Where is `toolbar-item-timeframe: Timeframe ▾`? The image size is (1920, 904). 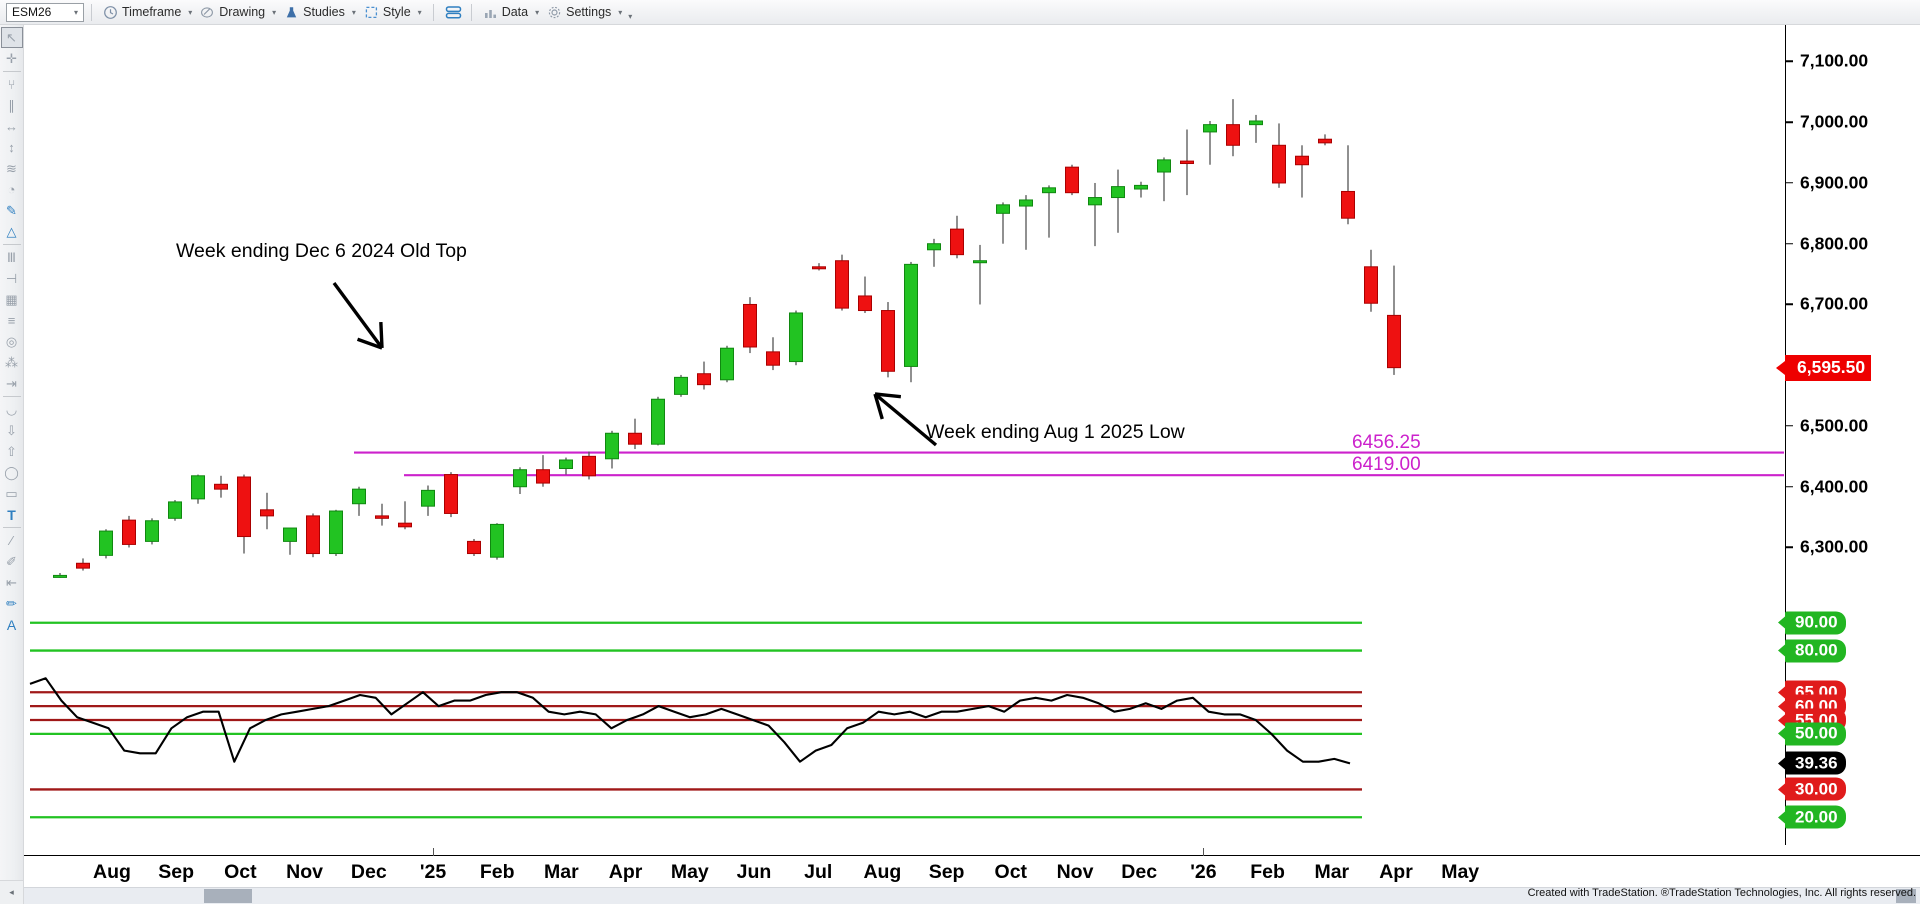 toolbar-item-timeframe: Timeframe ▾ is located at coordinates (147, 12).